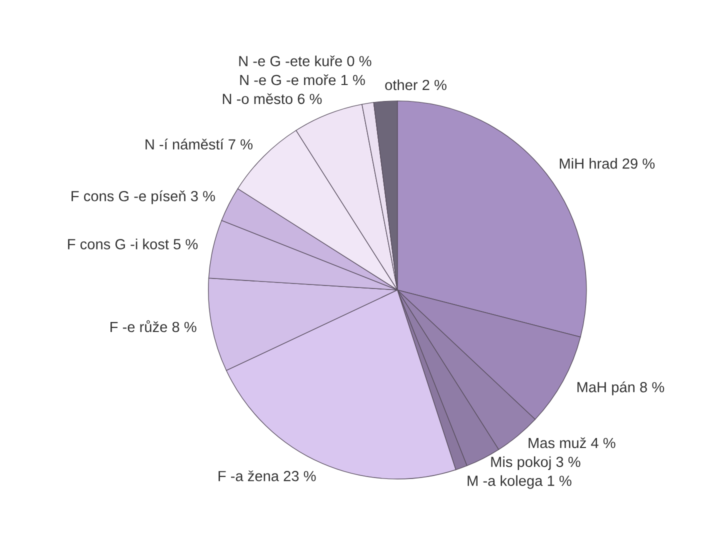  Describe the element at coordinates (415, 84) in the screenshot. I see `slice-label: other 2 %` at that location.